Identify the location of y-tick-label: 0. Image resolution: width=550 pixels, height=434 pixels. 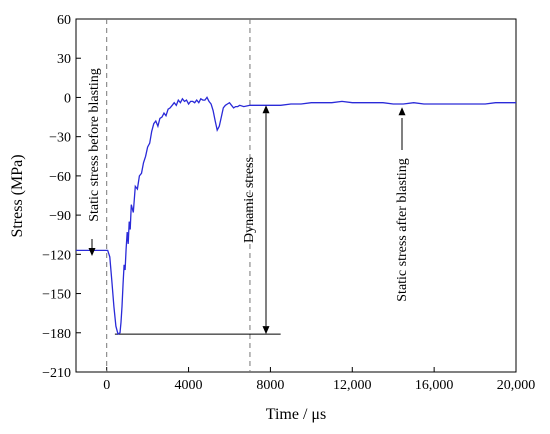
(67, 98).